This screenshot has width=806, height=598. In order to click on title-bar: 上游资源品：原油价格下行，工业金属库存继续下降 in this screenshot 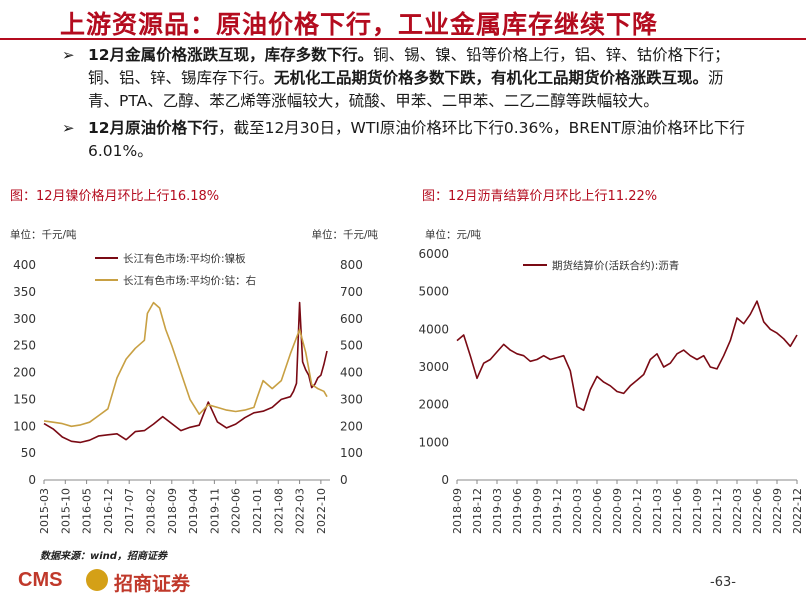, I will do `click(403, 20)`.